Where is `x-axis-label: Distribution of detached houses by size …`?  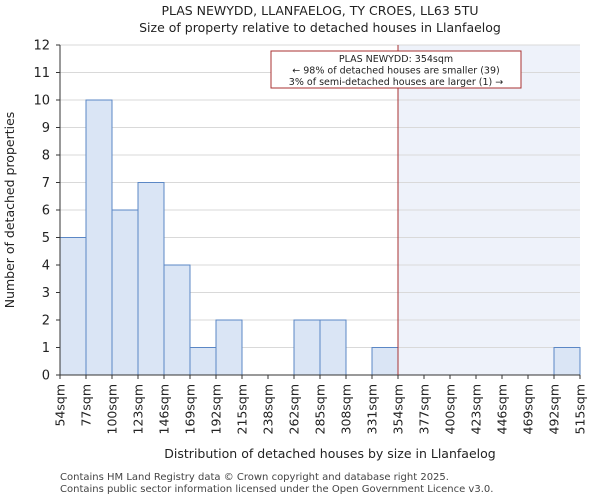 x-axis-label: Distribution of detached houses by size … is located at coordinates (329, 453).